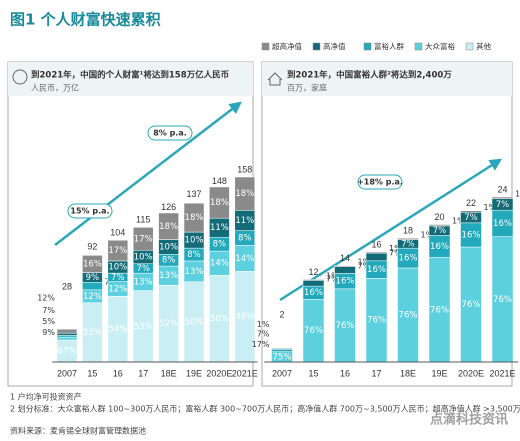 The width and height of the screenshot is (520, 441). Describe the element at coordinates (369, 75) in the screenshot. I see `panel-title: 到2021年，中国富裕人群²将达到2,400万` at that location.